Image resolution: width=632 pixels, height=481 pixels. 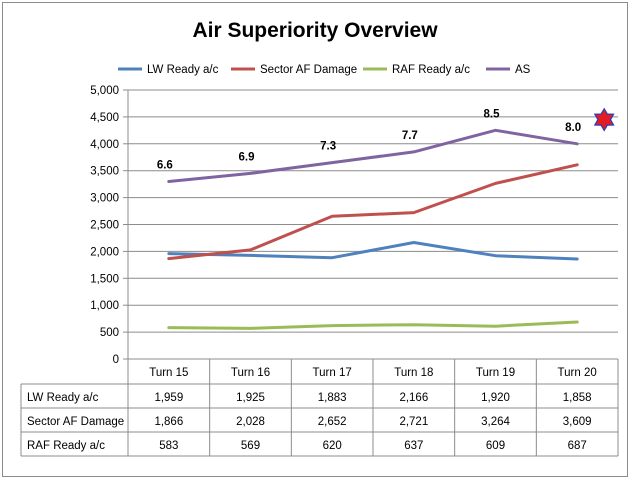 I want to click on x-tick-label: Turn 16, so click(x=250, y=373).